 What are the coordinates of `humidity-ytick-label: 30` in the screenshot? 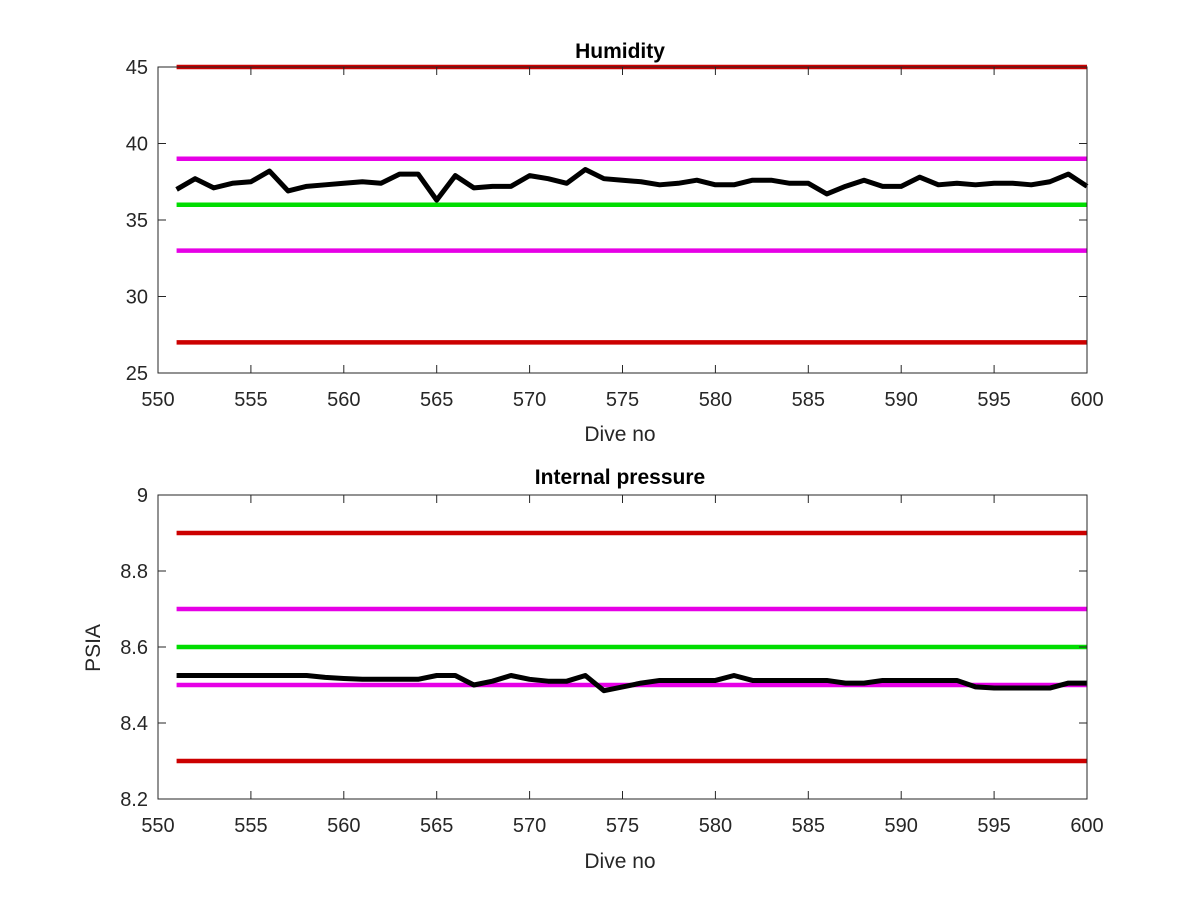 It's located at (137, 298).